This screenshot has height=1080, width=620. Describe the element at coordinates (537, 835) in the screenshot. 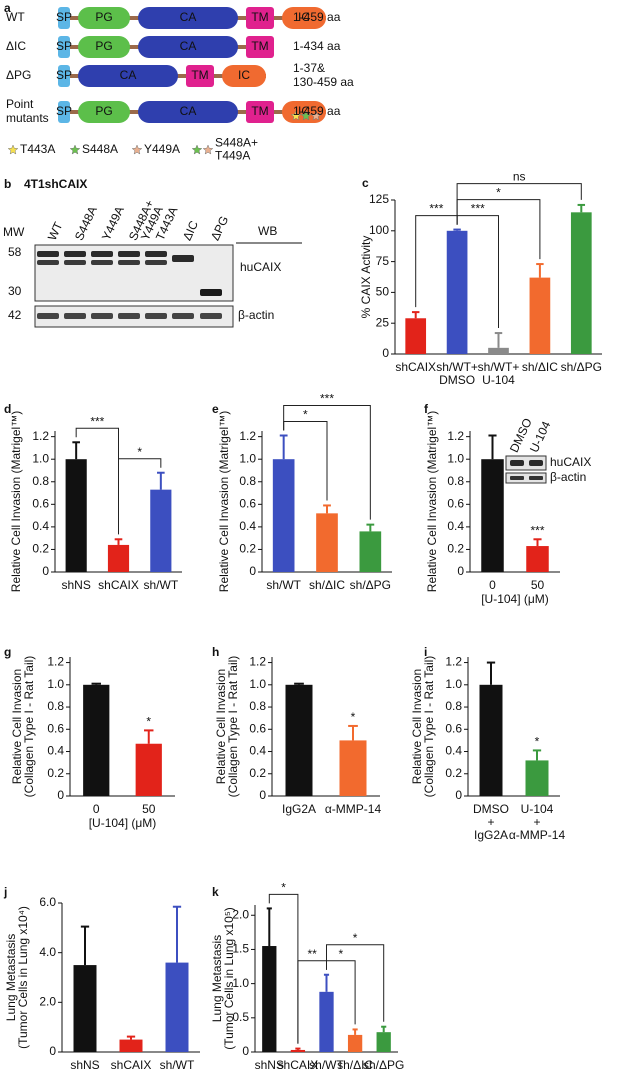

I see `category-line: α-MMP-14` at that location.